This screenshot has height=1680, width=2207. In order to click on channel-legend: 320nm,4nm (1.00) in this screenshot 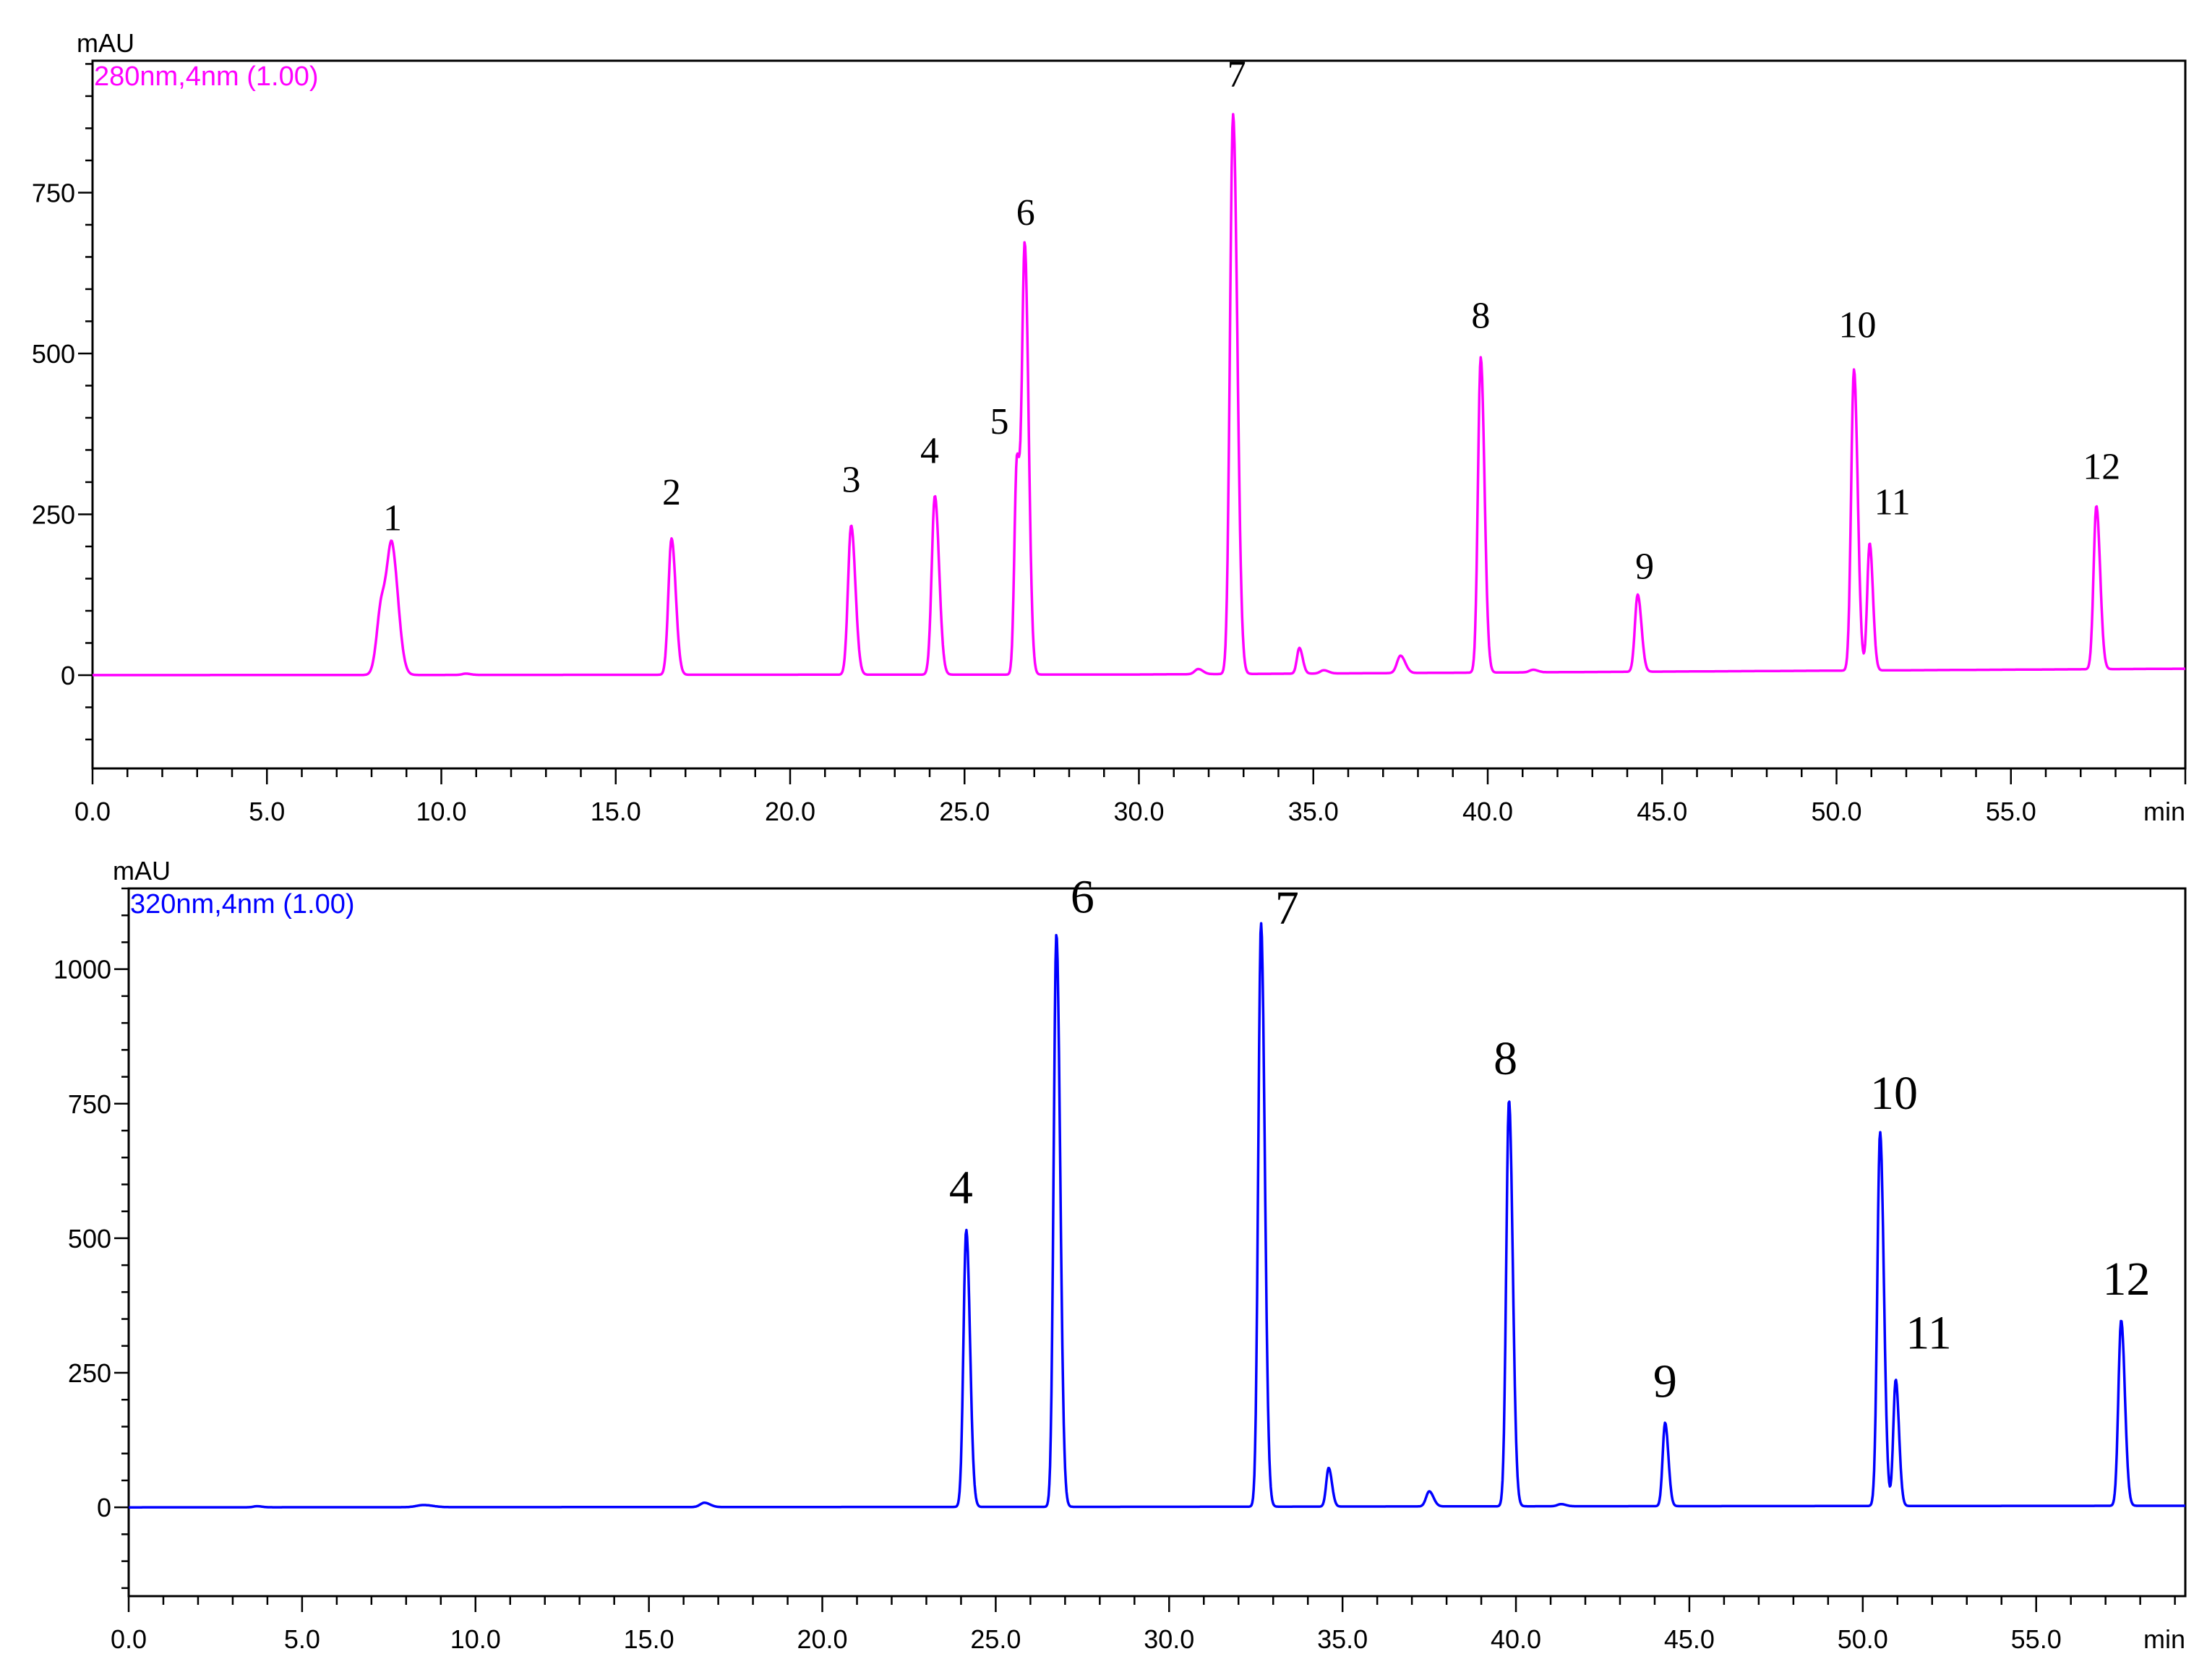, I will do `click(242, 904)`.